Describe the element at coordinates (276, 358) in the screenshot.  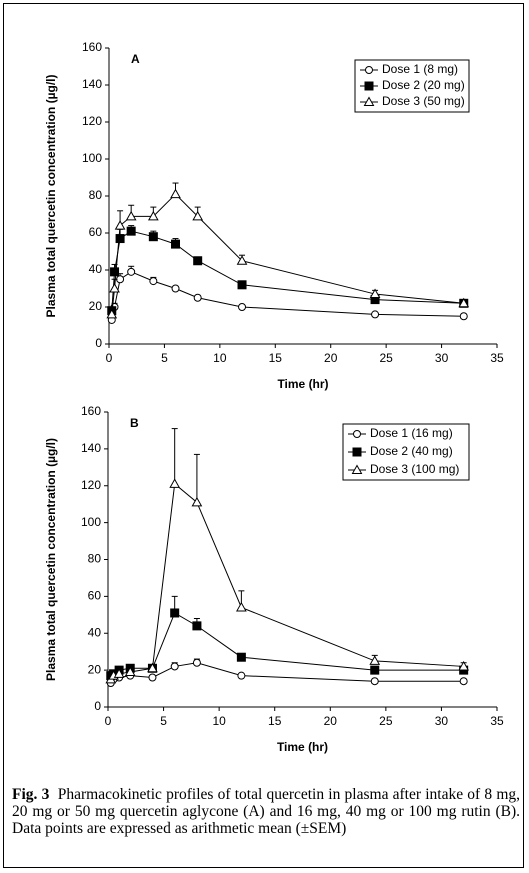
I see `x-tick-label: 15` at that location.